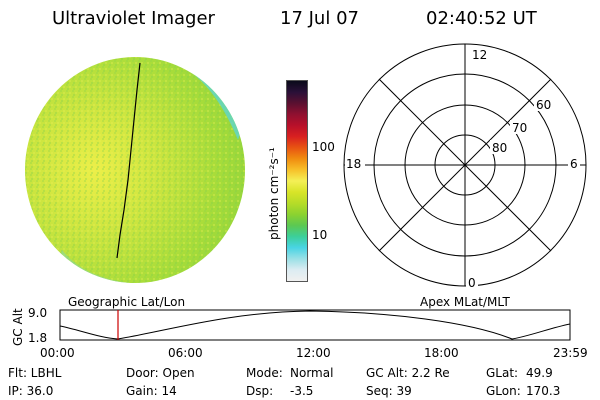 Image resolution: width=600 pixels, height=400 pixels. What do you see at coordinates (500, 148) in the screenshot?
I see `ring-label-80: 80` at bounding box center [500, 148].